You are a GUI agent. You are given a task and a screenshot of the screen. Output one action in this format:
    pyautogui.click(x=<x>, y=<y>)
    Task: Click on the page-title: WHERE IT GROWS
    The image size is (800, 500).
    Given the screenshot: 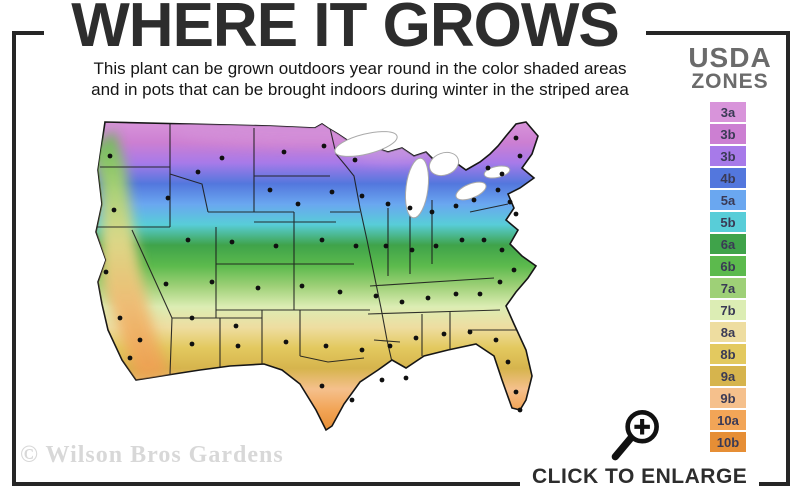 What is the action you would take?
    pyautogui.click(x=345, y=28)
    